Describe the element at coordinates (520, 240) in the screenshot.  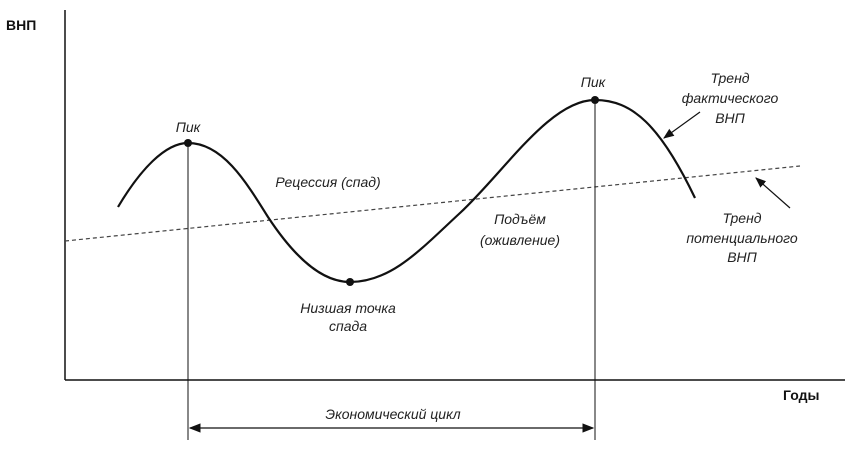
I see `recovery-label-line2: (оживление)` at that location.